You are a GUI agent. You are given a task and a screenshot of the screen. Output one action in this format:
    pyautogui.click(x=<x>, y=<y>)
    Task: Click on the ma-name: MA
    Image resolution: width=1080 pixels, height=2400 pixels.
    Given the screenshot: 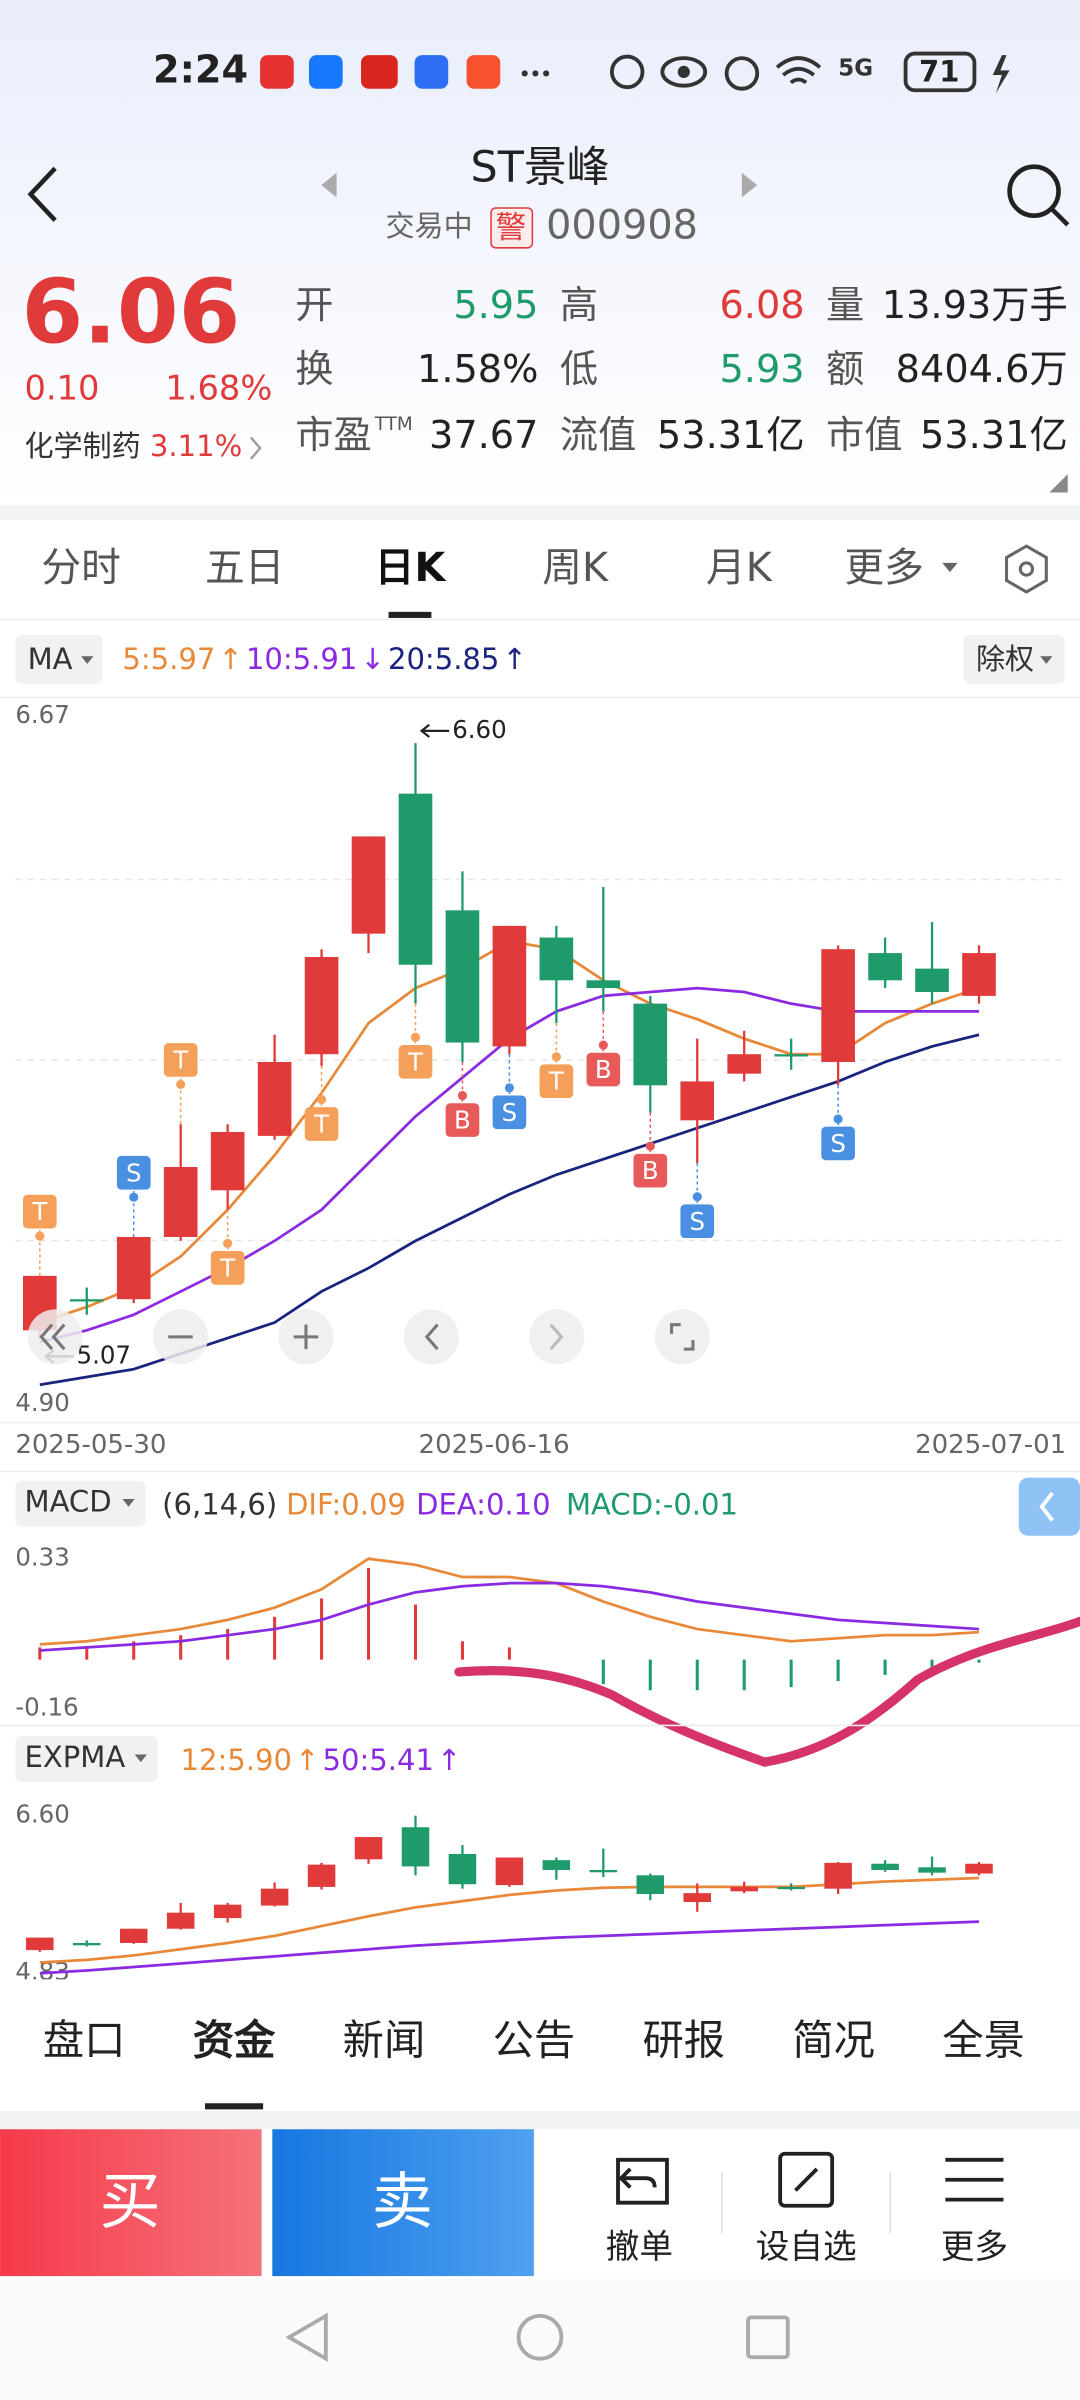 What is the action you would take?
    pyautogui.click(x=50, y=659)
    